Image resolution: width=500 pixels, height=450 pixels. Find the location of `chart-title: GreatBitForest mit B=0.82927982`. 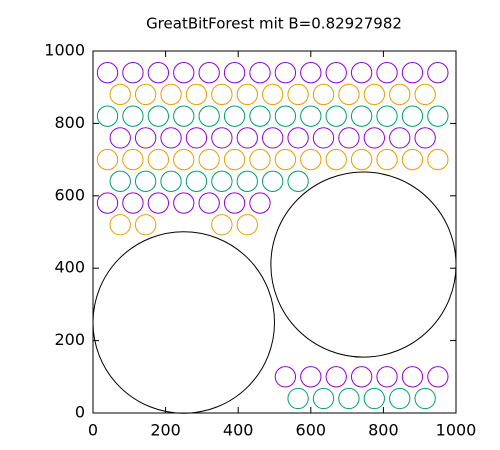

chart-title: GreatBitForest mit B=0.82927982 is located at coordinates (274, 24).